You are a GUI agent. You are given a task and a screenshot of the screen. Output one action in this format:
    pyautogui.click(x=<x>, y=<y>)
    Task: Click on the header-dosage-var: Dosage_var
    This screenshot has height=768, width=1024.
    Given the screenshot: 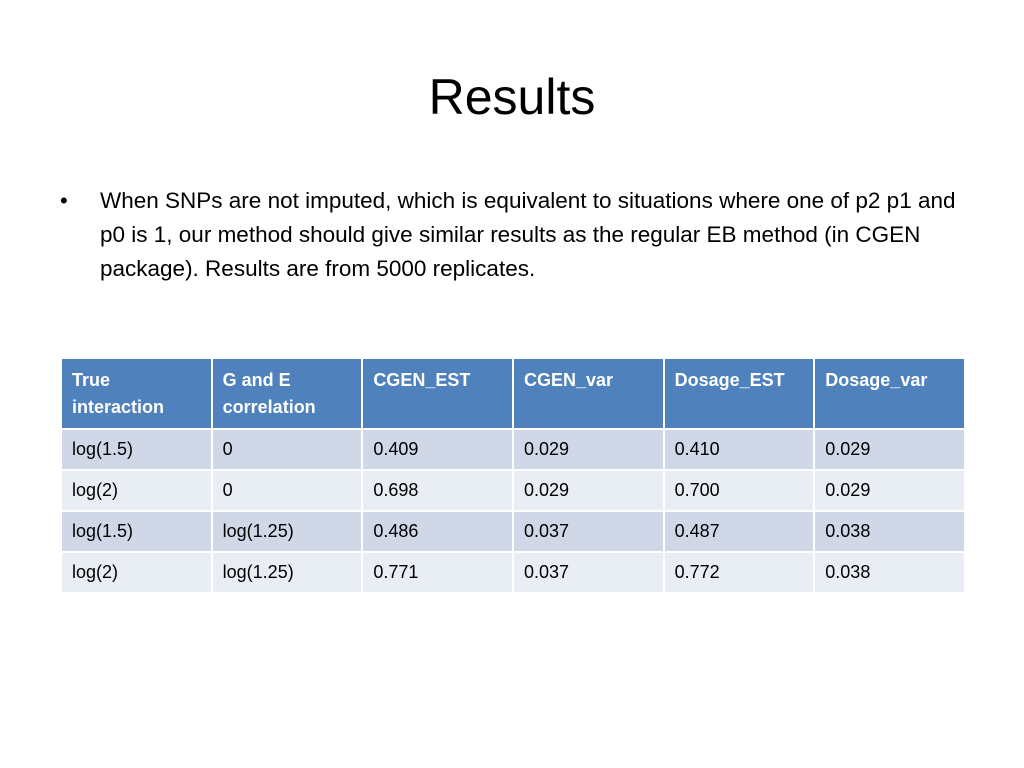 What is the action you would take?
    pyautogui.click(x=889, y=393)
    